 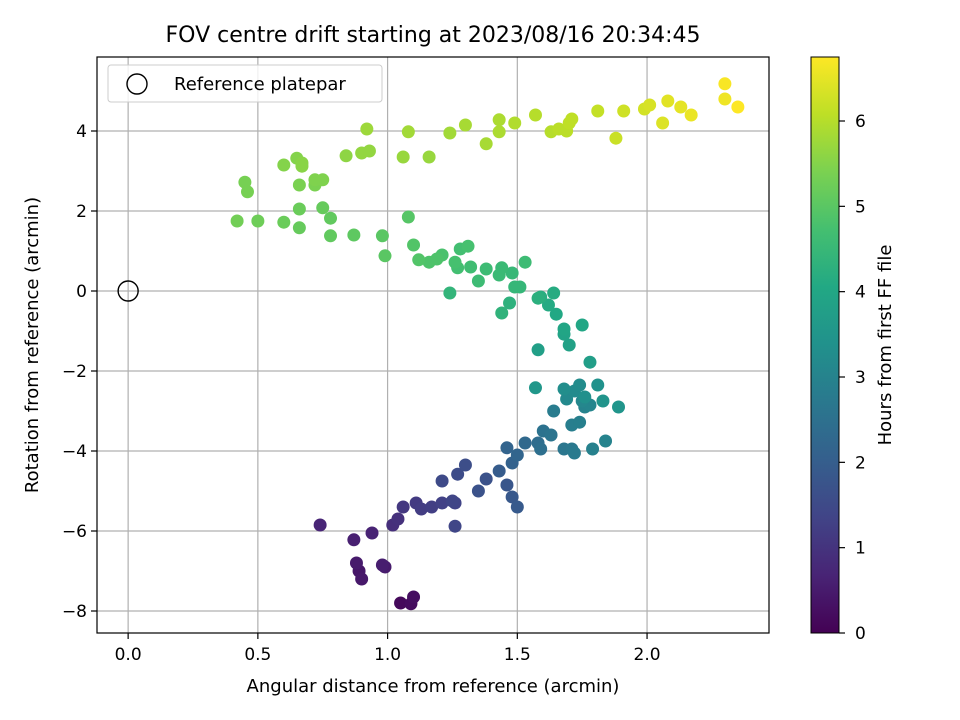 What do you see at coordinates (74, 452) in the screenshot?
I see `y-tick-label: −4` at bounding box center [74, 452].